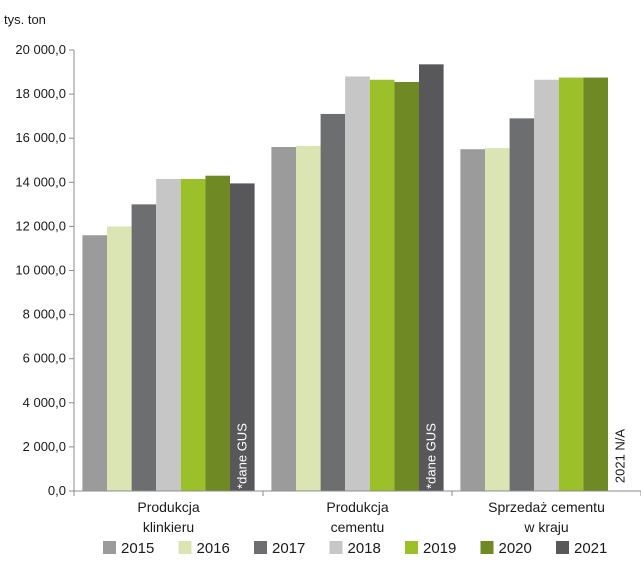 This screenshot has height=562, width=641. What do you see at coordinates (545, 527) in the screenshot?
I see `x-category-label: w kraju` at bounding box center [545, 527].